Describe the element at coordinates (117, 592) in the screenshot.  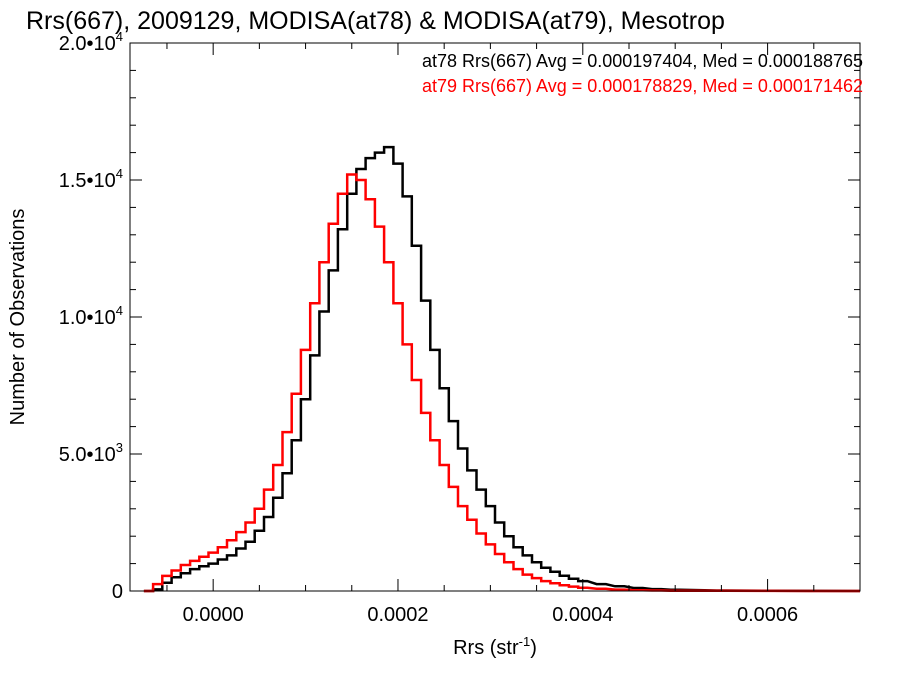
I see `y-tick-label: 0` at that location.